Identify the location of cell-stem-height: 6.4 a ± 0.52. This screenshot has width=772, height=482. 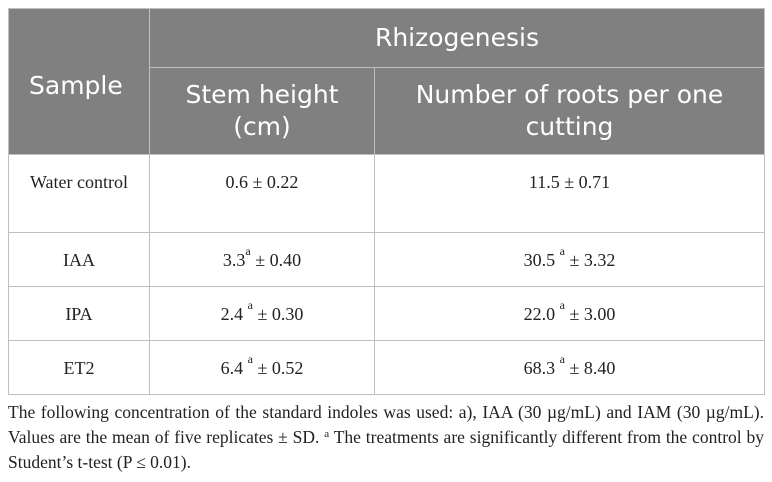
(262, 367).